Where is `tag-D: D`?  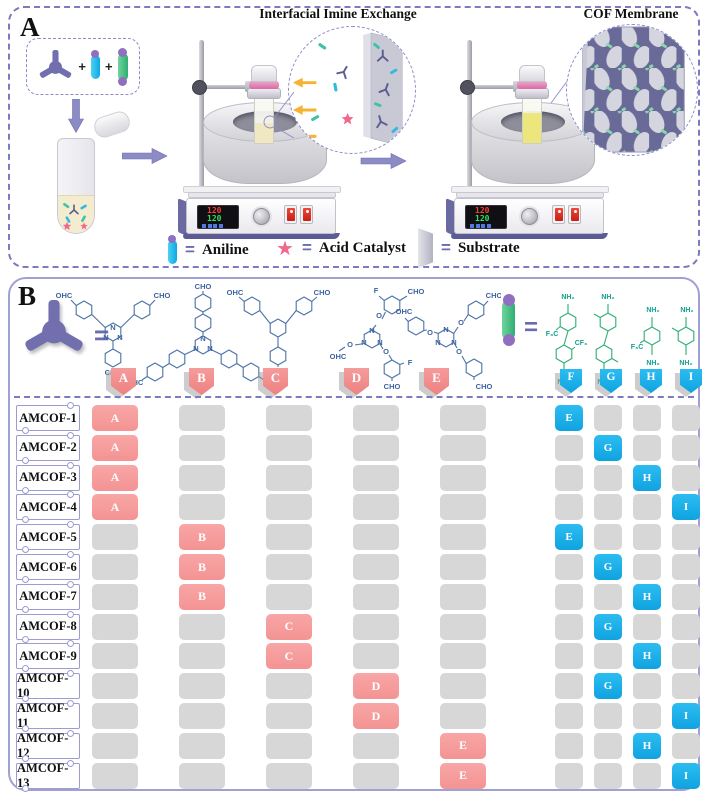 tag-D: D is located at coordinates (354, 383).